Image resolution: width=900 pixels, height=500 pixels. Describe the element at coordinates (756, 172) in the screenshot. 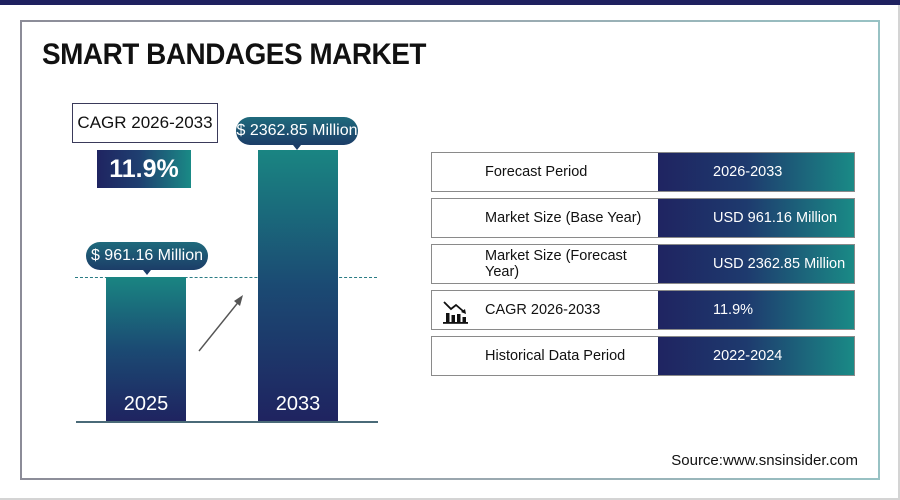

I see `row-value: 2026-2033` at that location.